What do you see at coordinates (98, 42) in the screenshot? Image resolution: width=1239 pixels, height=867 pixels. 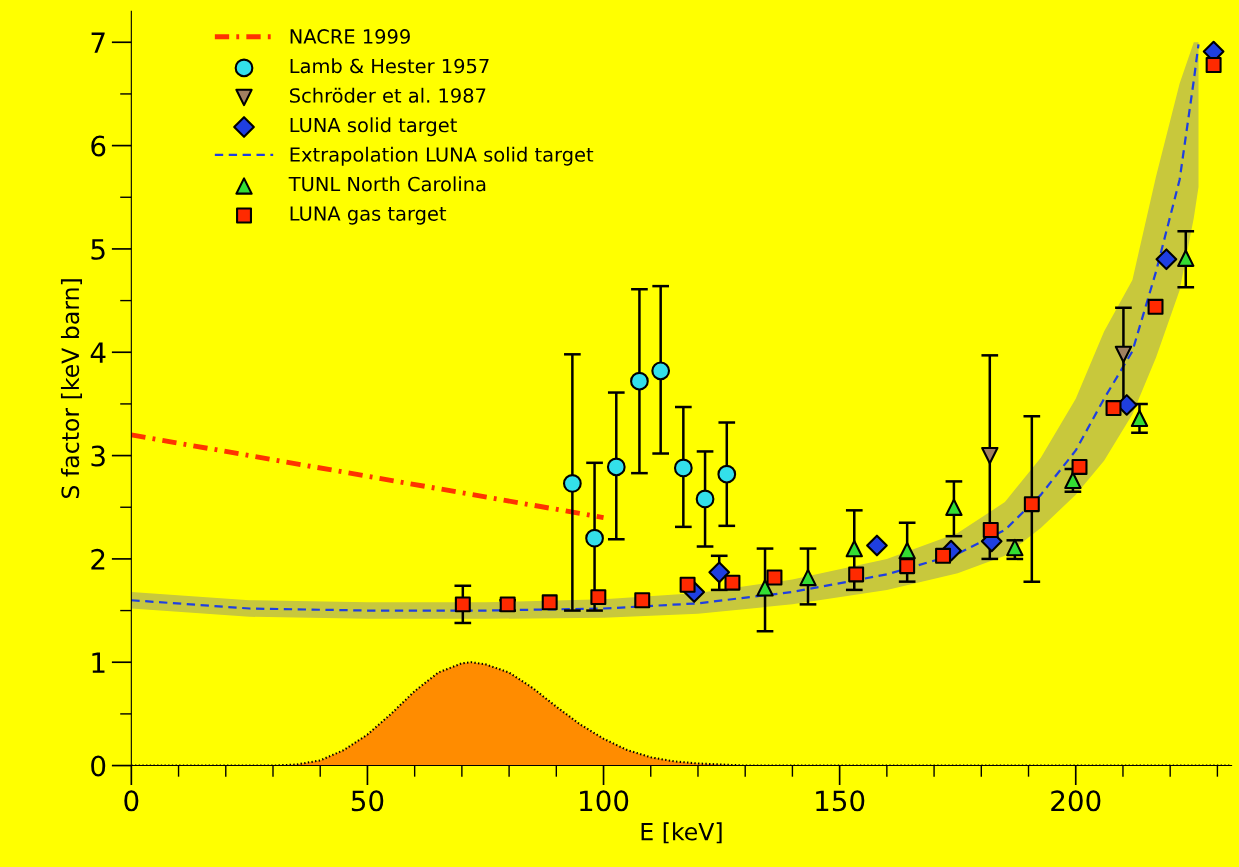 I see `y-tick-label: 7` at bounding box center [98, 42].